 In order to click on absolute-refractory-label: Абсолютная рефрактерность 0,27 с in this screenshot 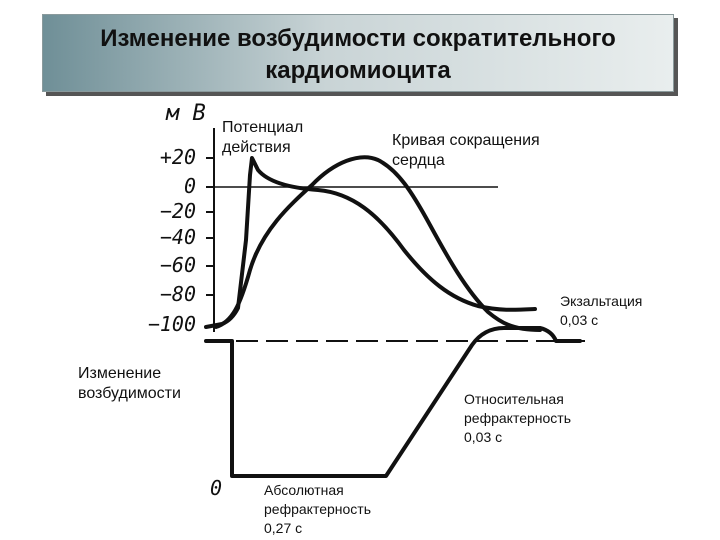, I will do `click(317, 509)`.